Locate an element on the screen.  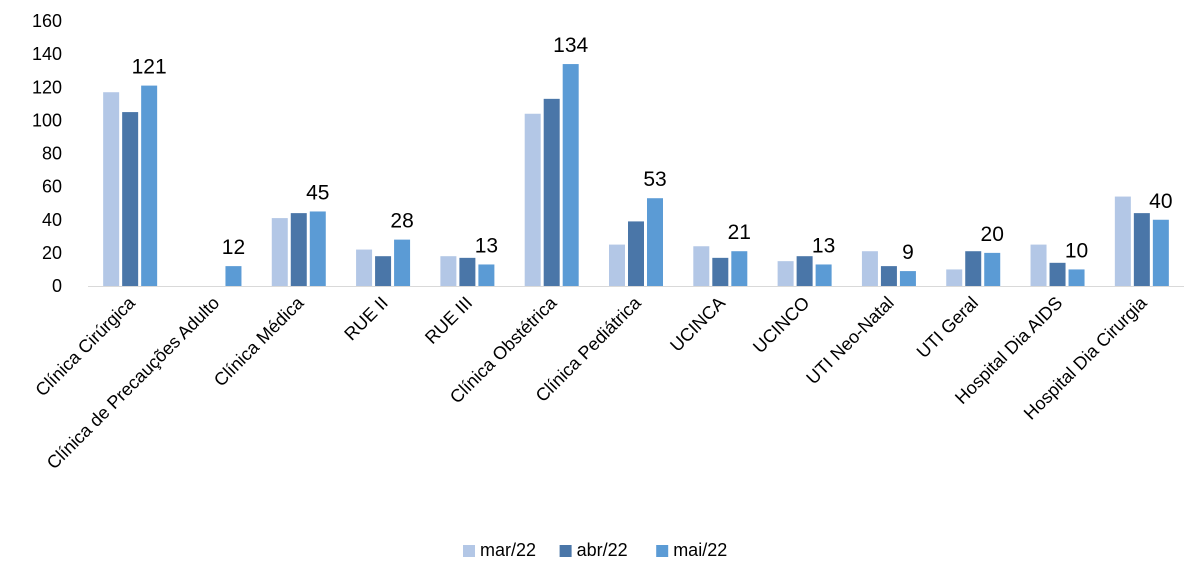
y-axis: 0 20 40 60 80 100 120 140 160 is located at coordinates (47, 153).